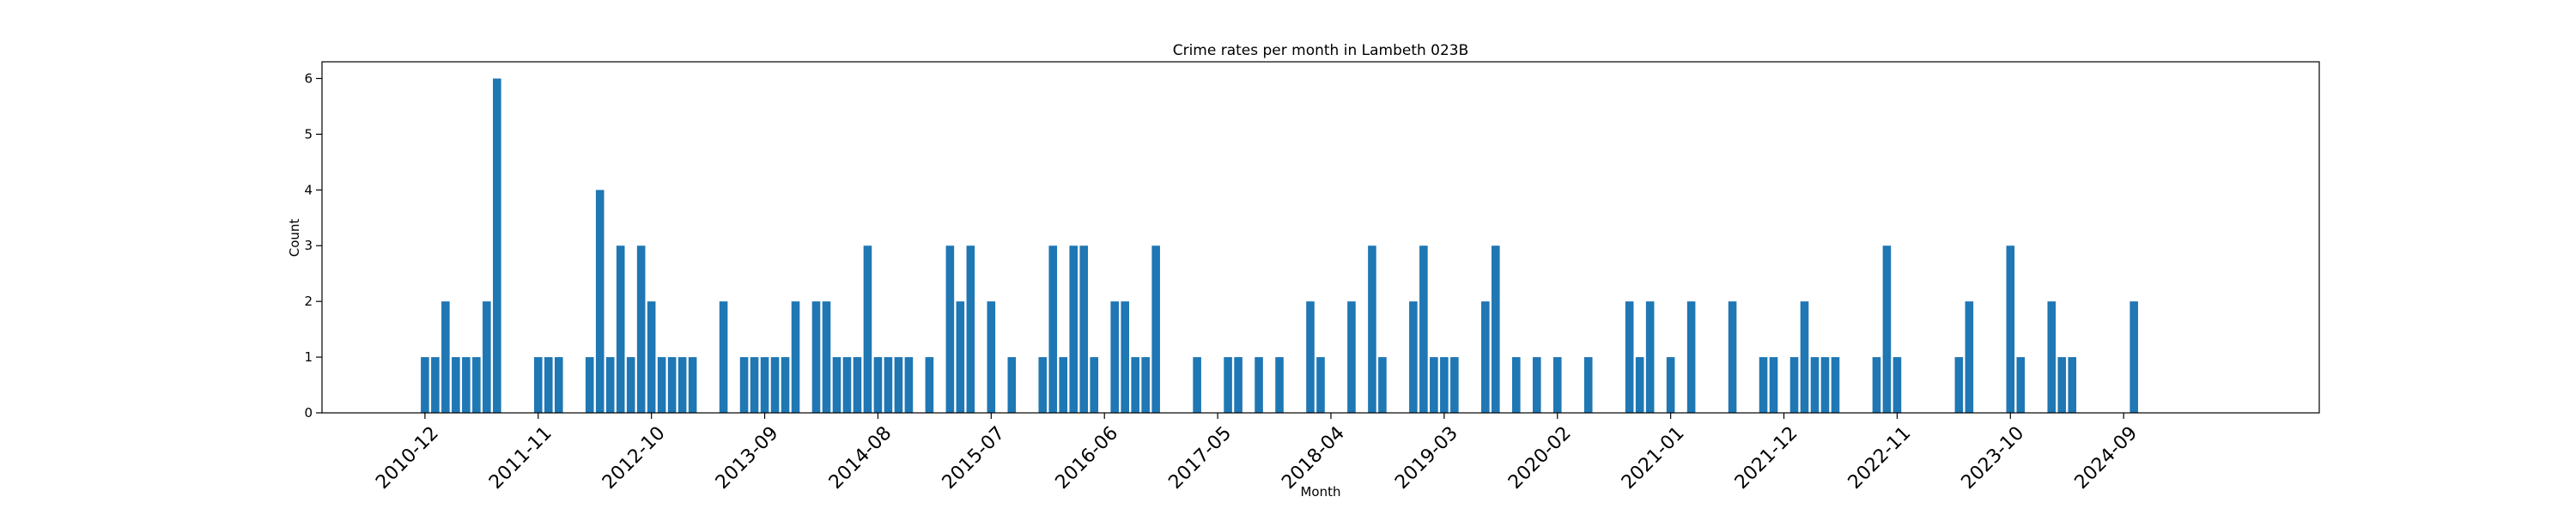  I want to click on y-axis-label: Count, so click(294, 238).